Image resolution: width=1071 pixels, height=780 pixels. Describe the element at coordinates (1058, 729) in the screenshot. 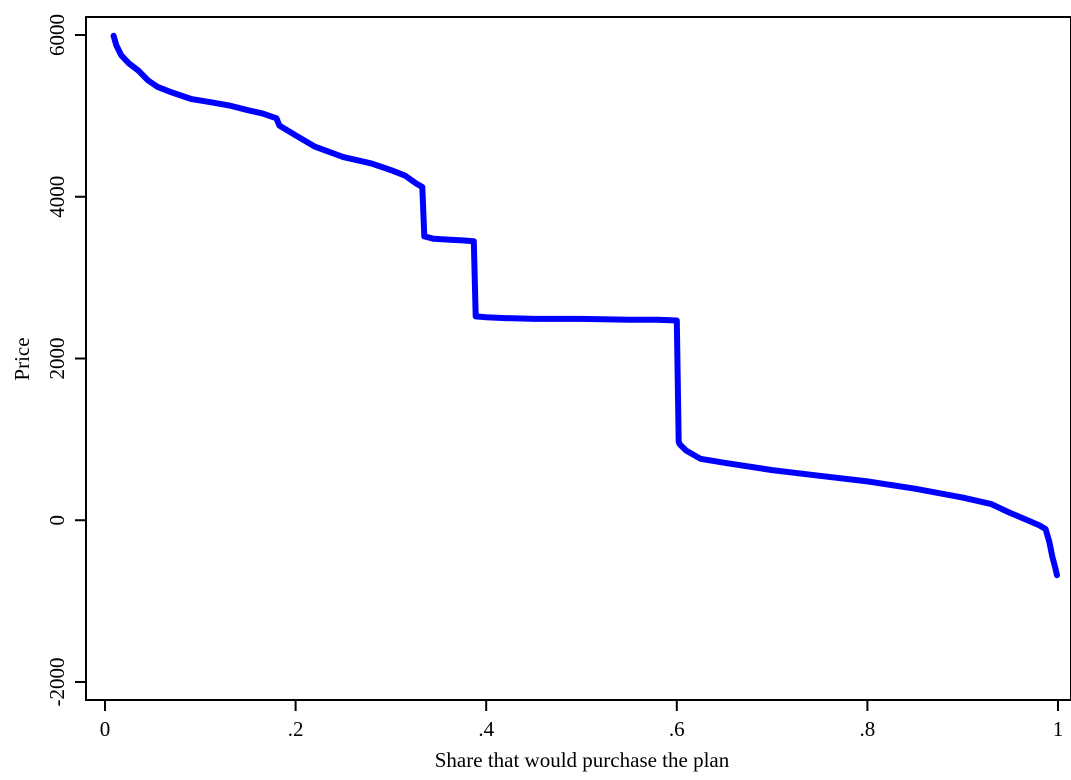

I see `x-tick-label: 1` at that location.